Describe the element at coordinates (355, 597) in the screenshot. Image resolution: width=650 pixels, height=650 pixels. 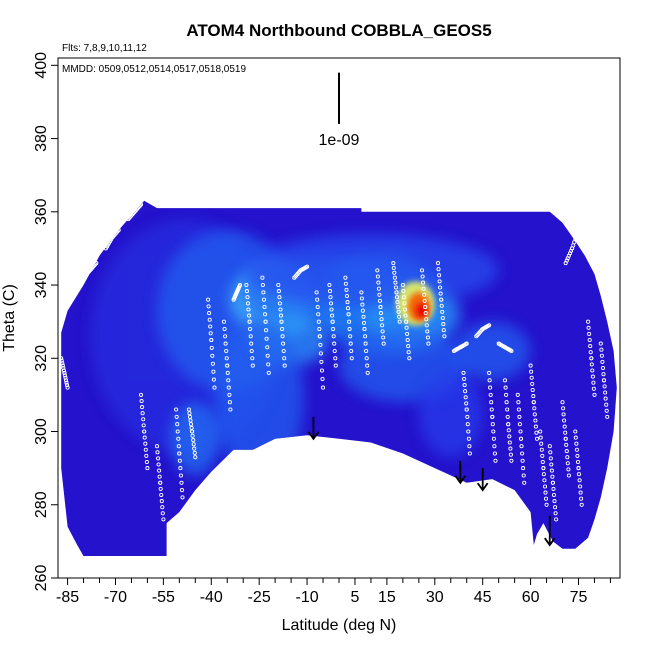
I see `x-tick-label: 5` at that location.